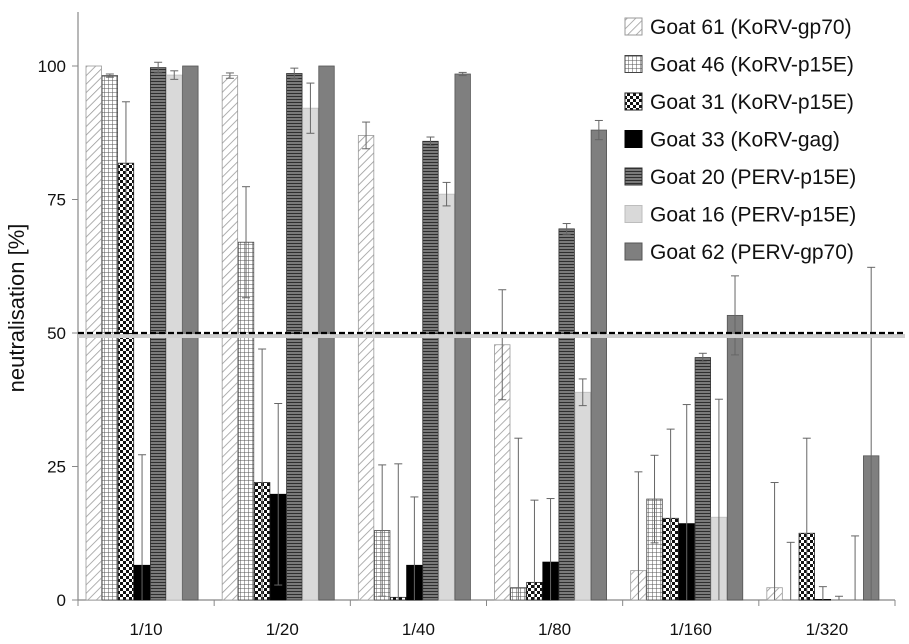 Image resolution: width=909 pixels, height=644 pixels. What do you see at coordinates (56, 200) in the screenshot?
I see `y-tick-label: 75` at bounding box center [56, 200].